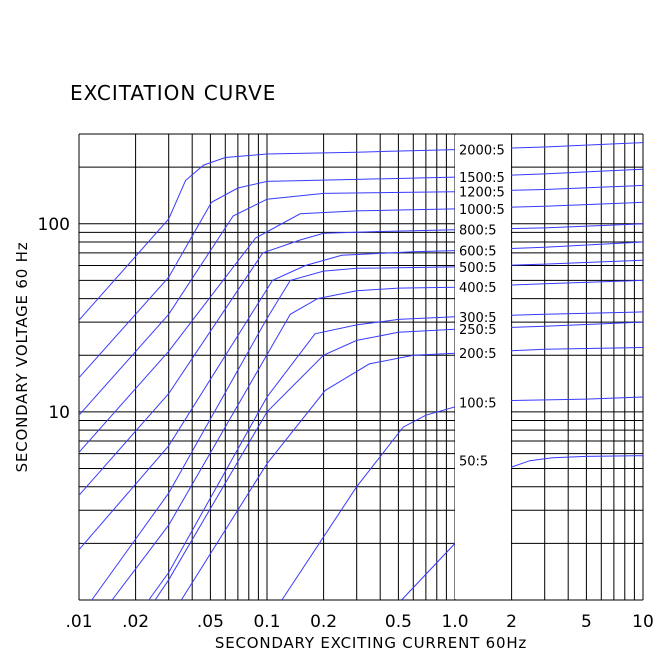 This screenshot has height=661, width=661. Describe the element at coordinates (22, 357) in the screenshot. I see `y-axis-label: SECONDARY VOLTAGE 60 Hz` at that location.